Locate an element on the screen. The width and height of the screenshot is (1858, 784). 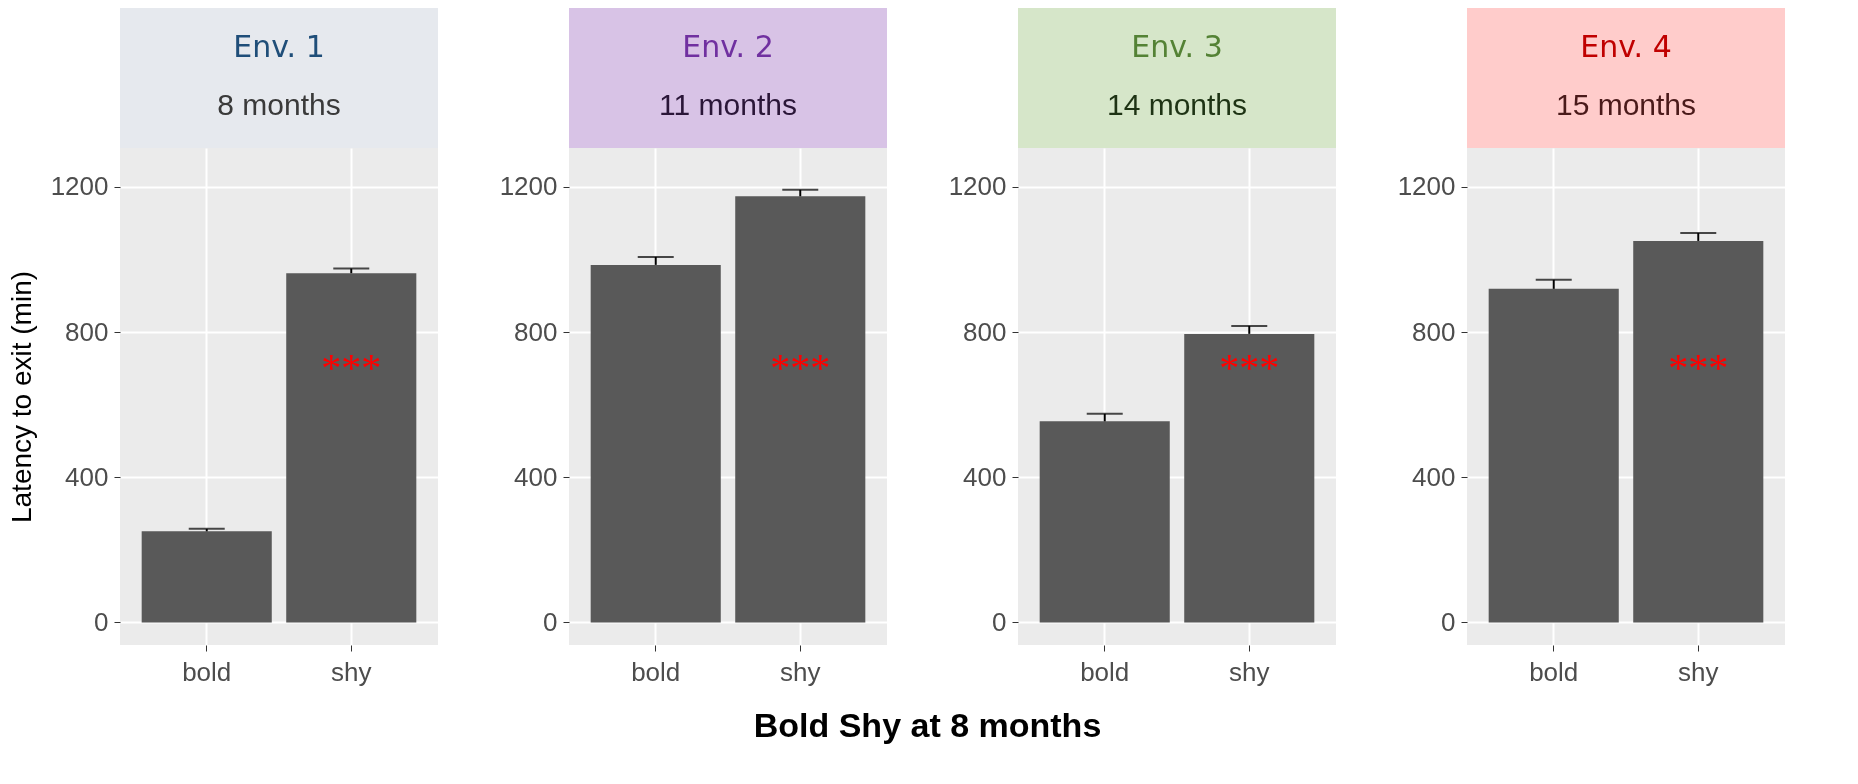
chart-title: Env. 2 is located at coordinates (728, 46).